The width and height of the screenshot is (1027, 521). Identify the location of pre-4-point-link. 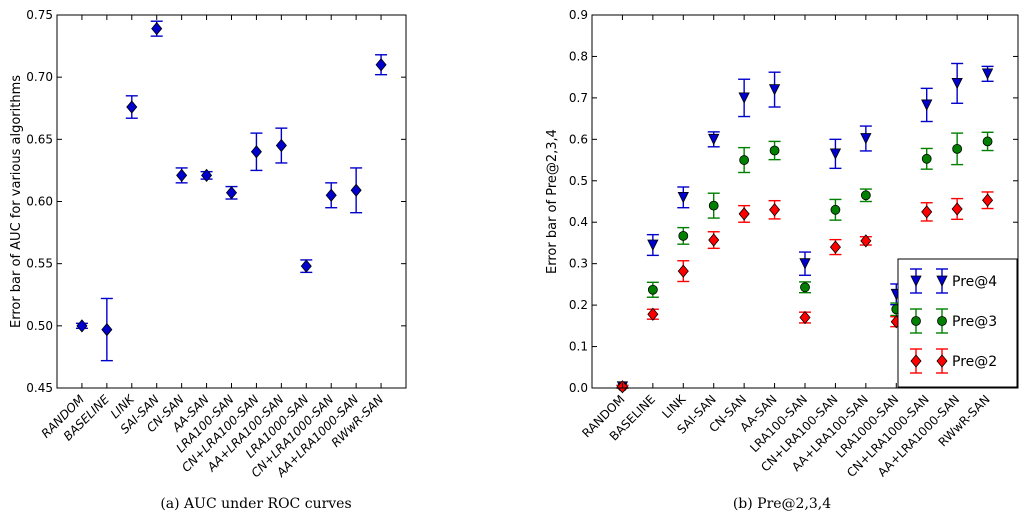
(683, 197).